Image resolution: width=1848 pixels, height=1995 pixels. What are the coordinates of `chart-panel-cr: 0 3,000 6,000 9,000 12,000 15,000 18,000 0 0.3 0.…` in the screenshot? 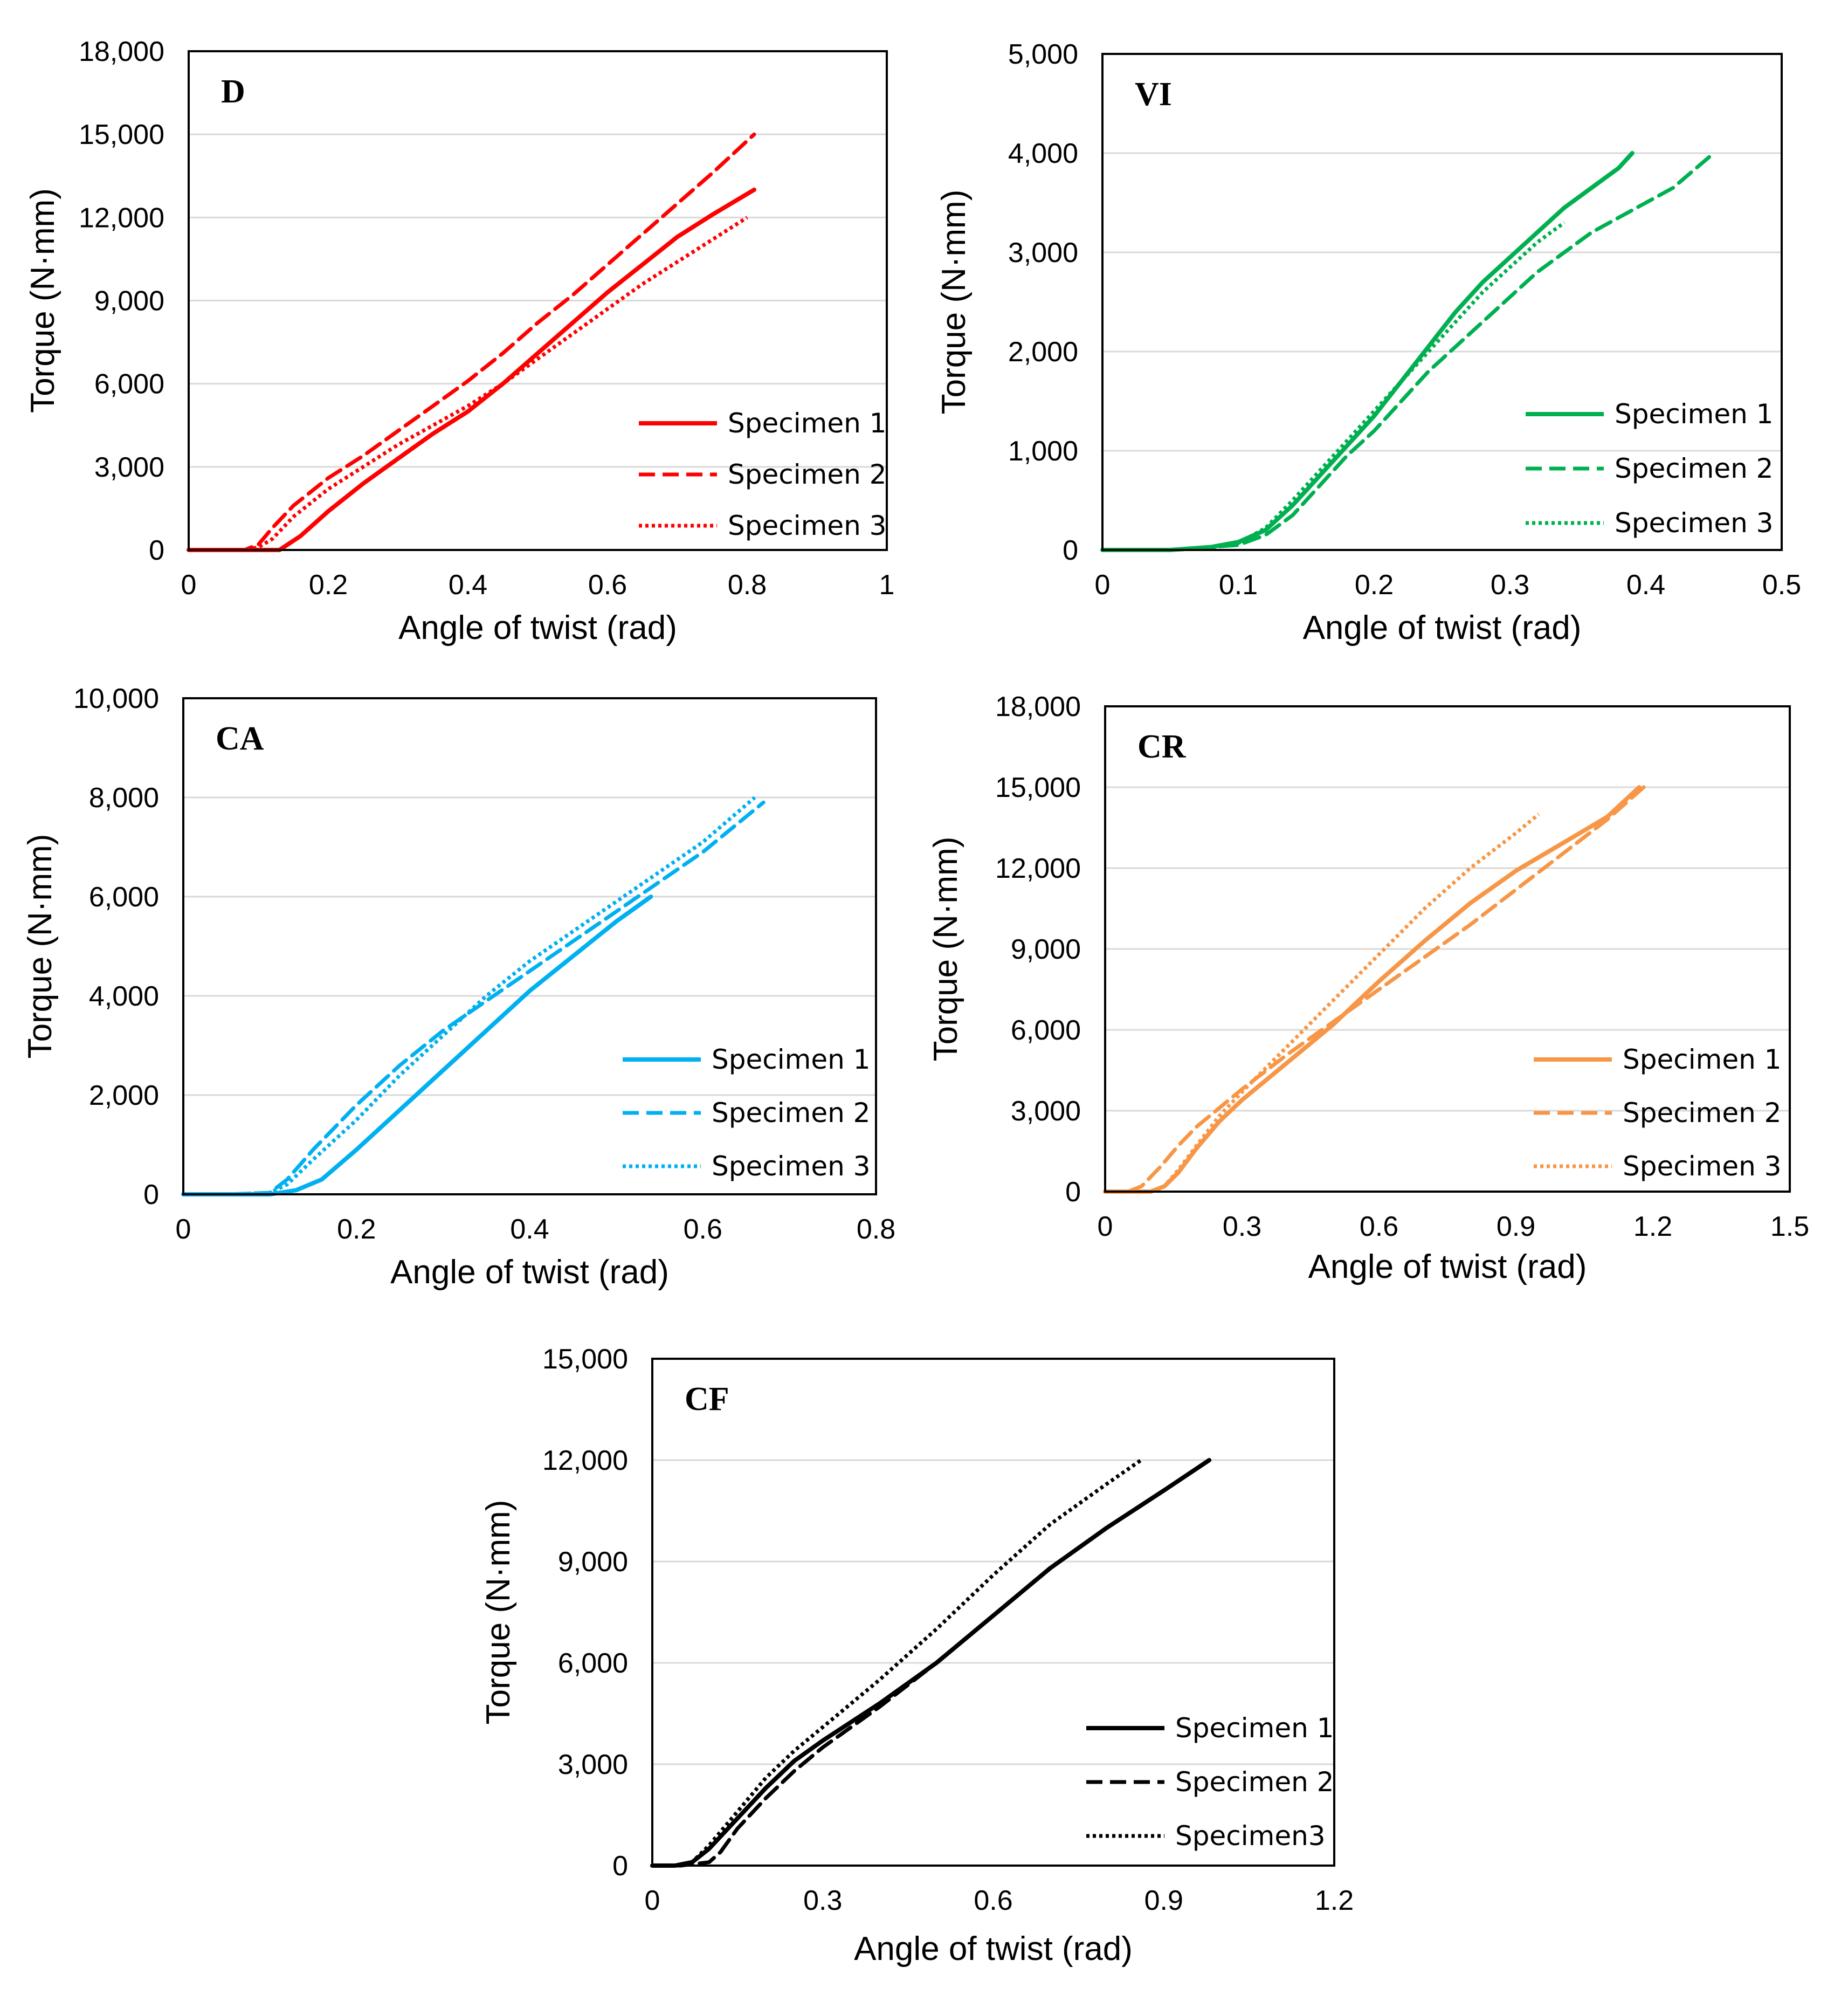 It's located at (1368, 988).